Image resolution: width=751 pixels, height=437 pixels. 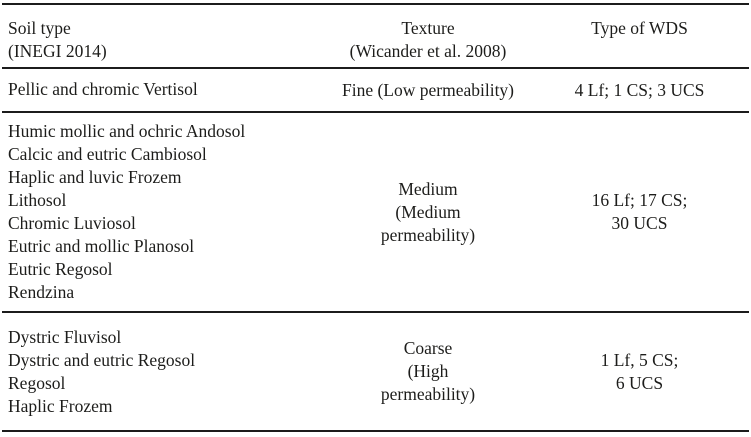 I want to click on header-texture-line-2: (Wicander et al. 2008), so click(x=428, y=51).